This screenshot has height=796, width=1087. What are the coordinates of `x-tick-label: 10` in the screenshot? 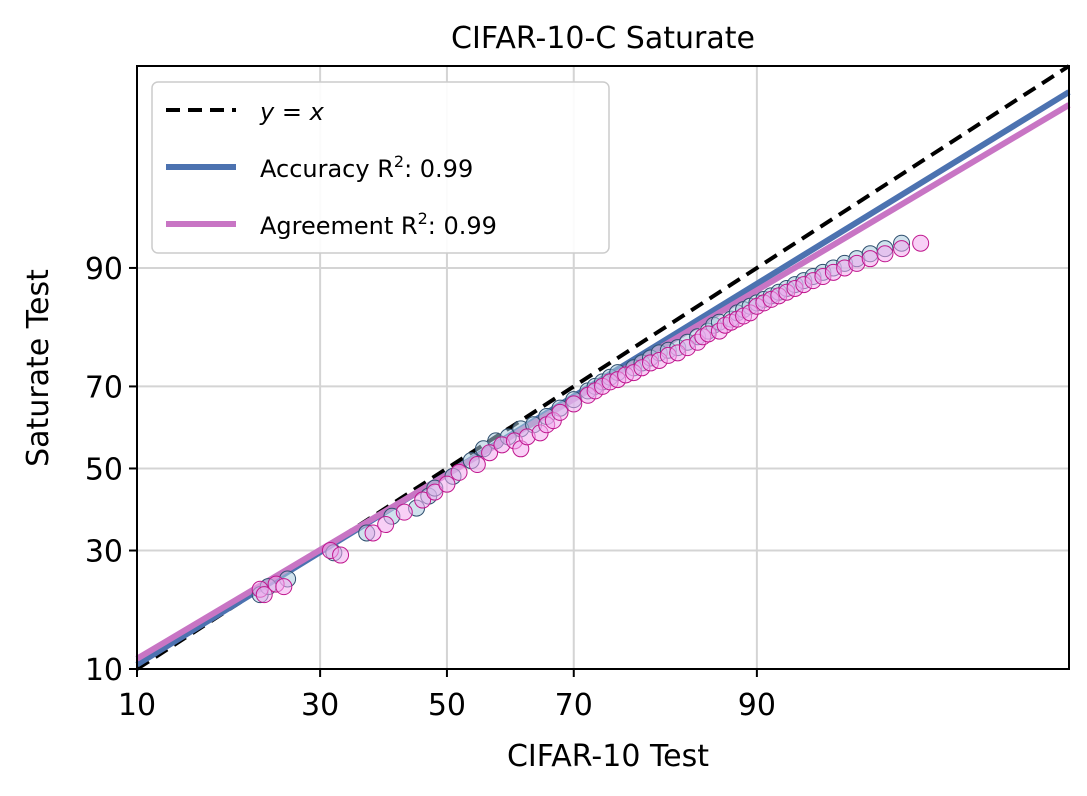 It's located at (137, 705).